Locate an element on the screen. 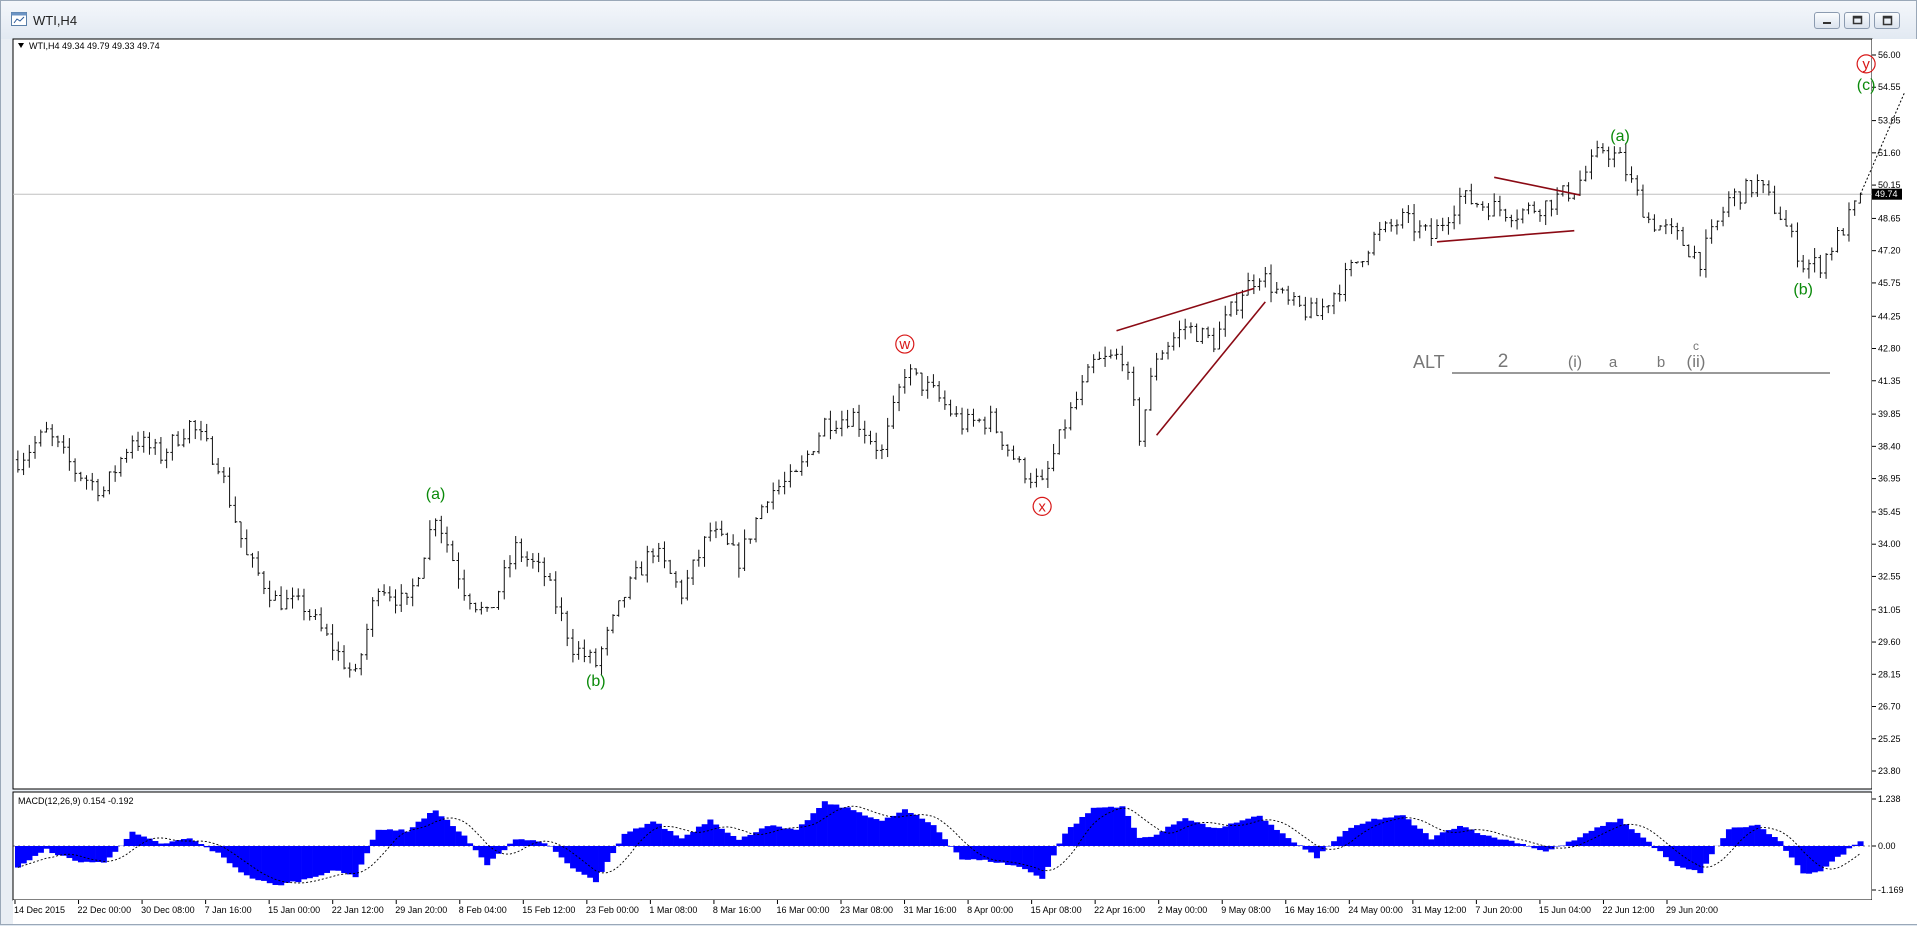 The width and height of the screenshot is (1917, 926). macd-header: MACD(12,26,9) 0.154 -0.192 is located at coordinates (76, 801).